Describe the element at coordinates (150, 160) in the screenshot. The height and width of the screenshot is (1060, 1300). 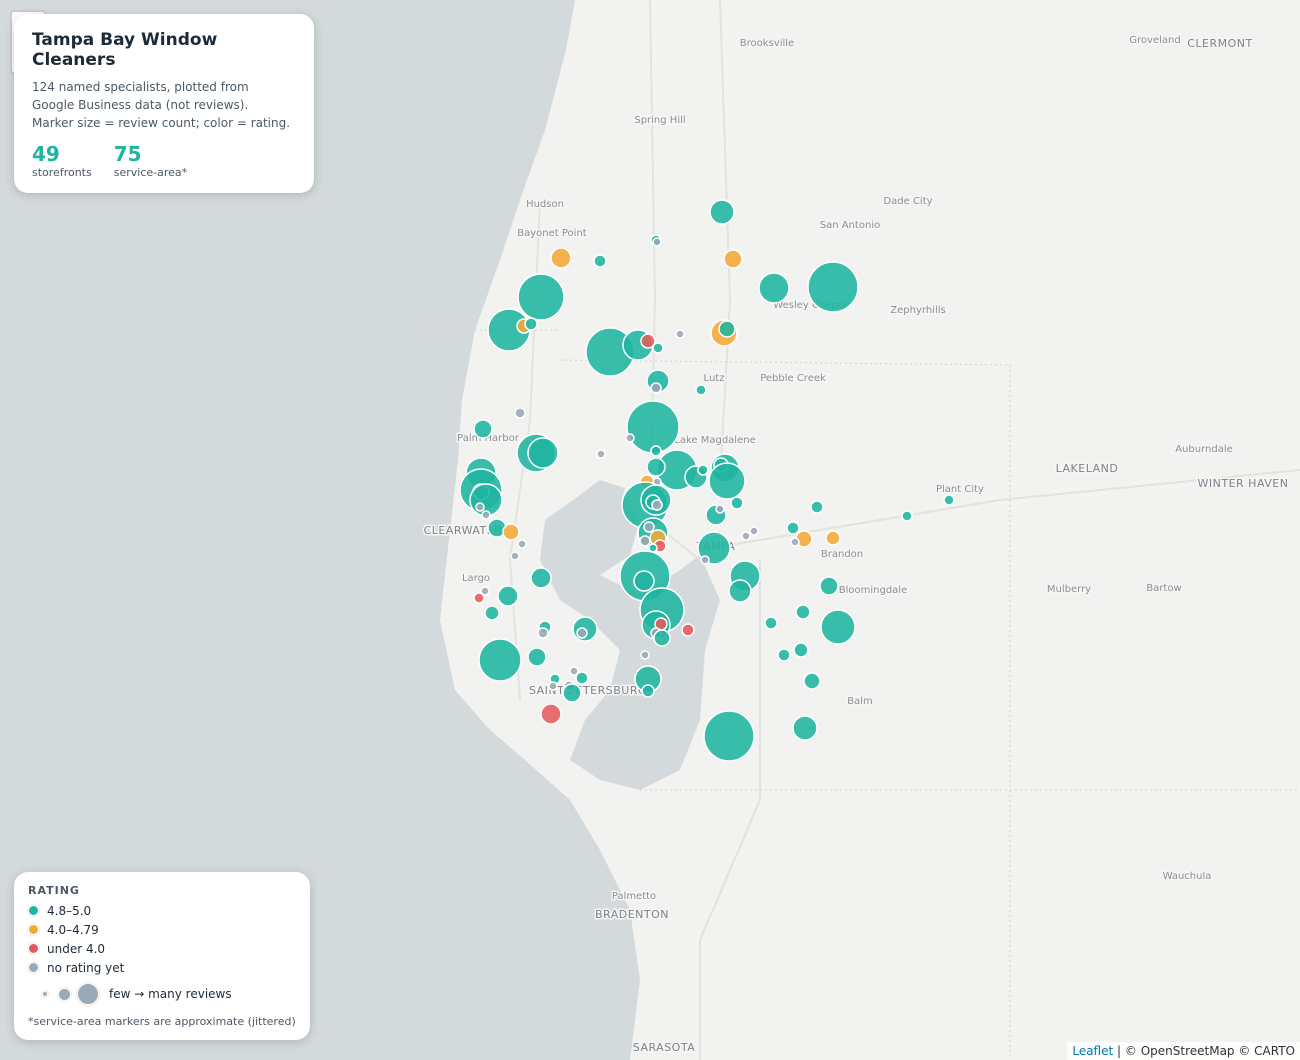
I see `stat: 75 service-area*` at that location.